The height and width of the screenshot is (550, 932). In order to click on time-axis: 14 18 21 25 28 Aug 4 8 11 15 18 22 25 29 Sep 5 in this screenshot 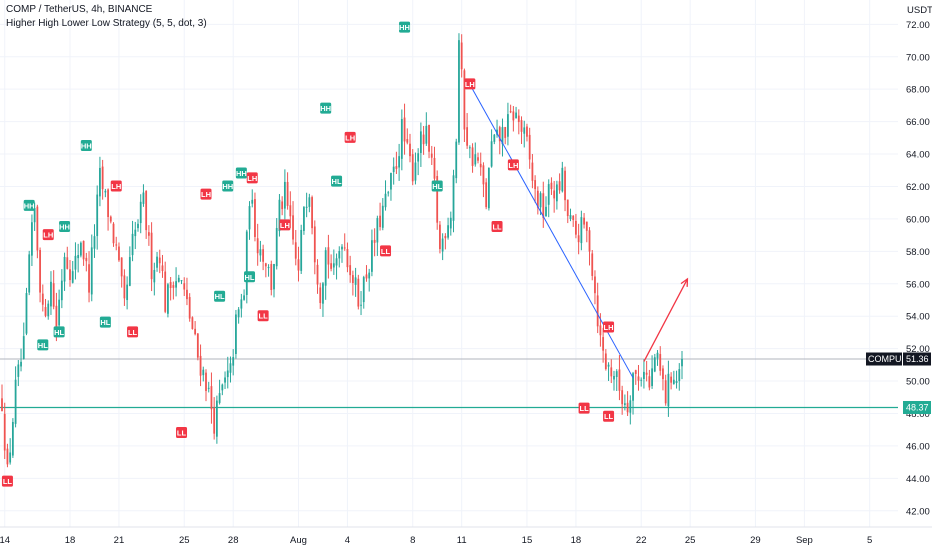, I will do `click(466, 536)`.